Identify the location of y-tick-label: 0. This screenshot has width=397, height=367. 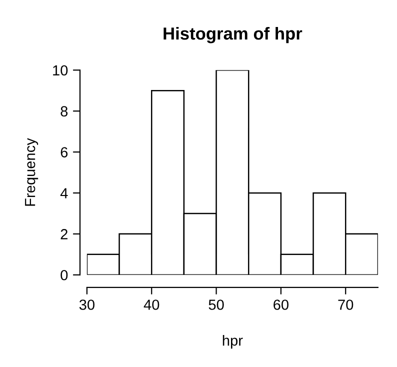
(64, 275).